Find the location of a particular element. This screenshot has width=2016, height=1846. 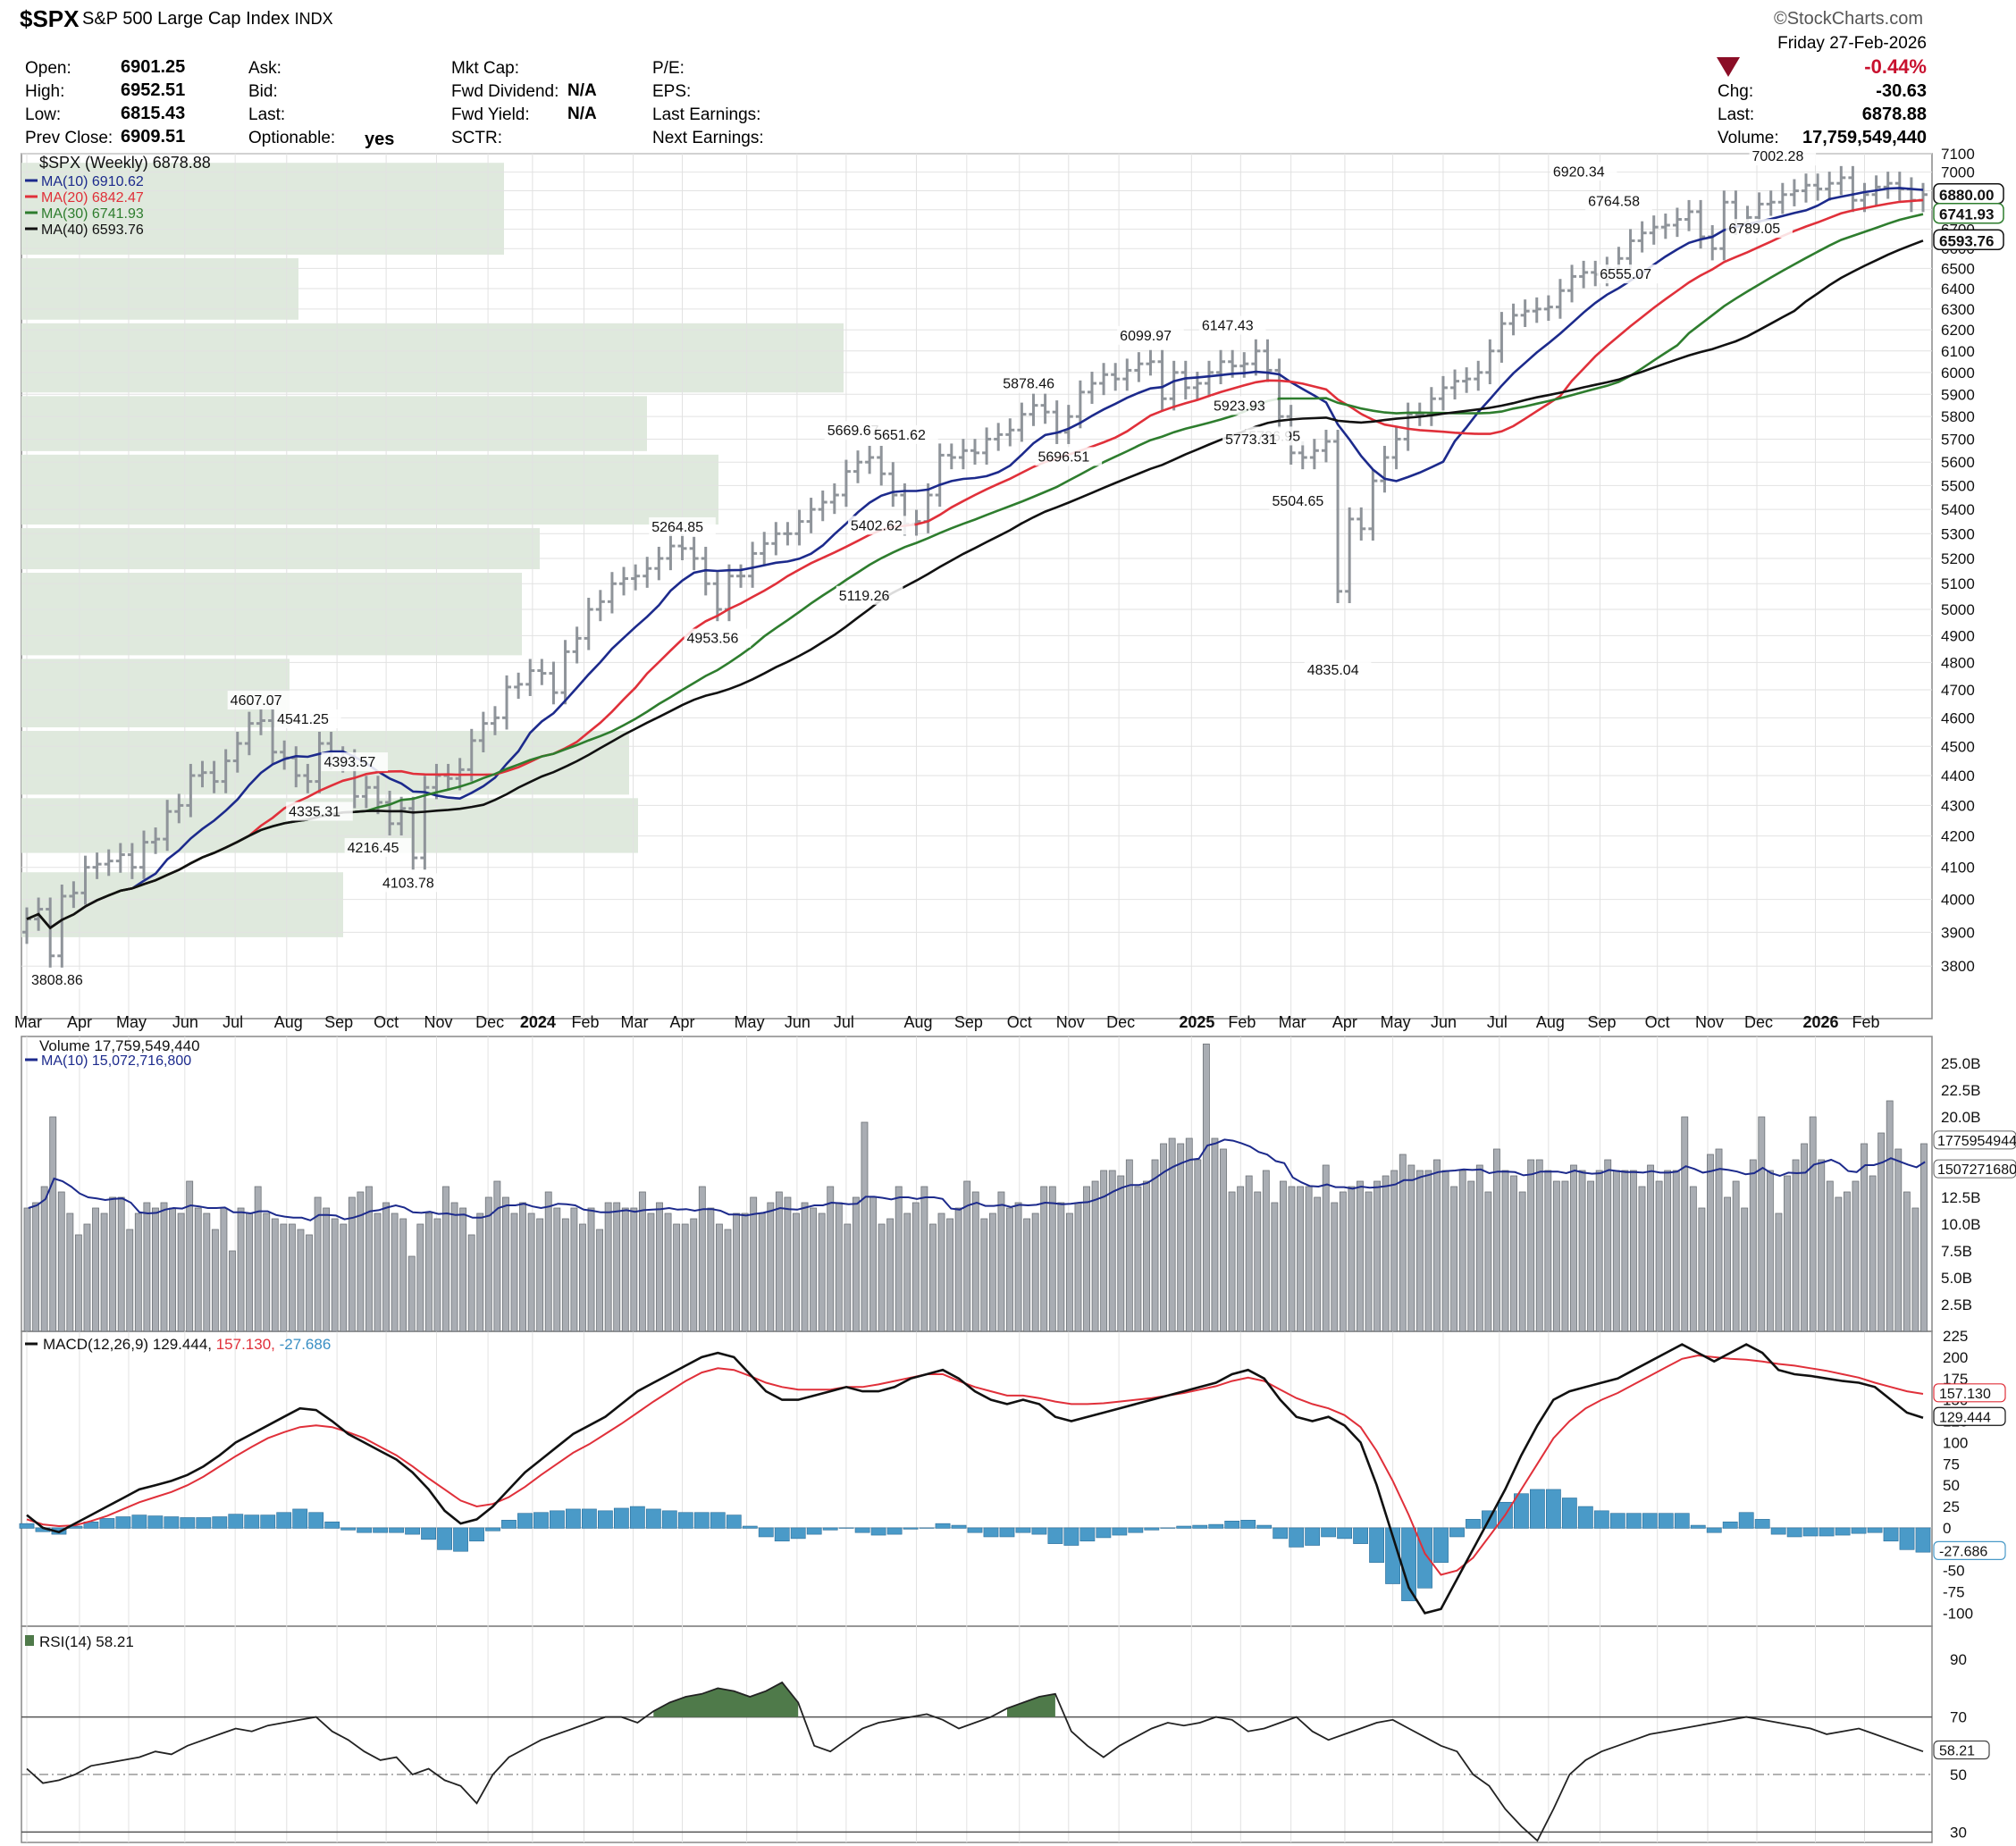

chg-value: -30.63 is located at coordinates (1901, 91).